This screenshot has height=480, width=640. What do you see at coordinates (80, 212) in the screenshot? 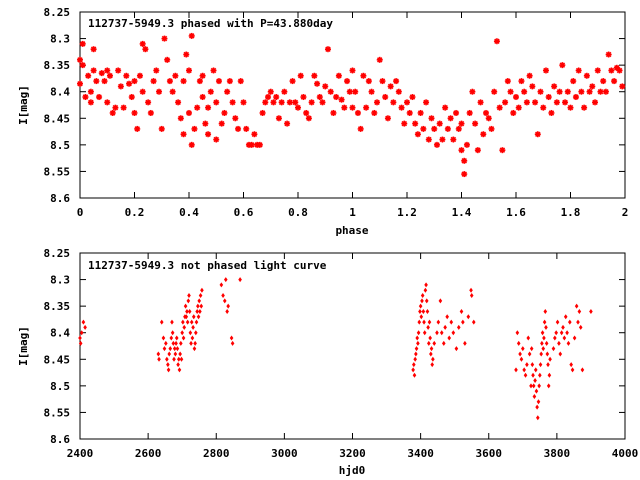
I see `x-tick-label: 0` at bounding box center [80, 212].